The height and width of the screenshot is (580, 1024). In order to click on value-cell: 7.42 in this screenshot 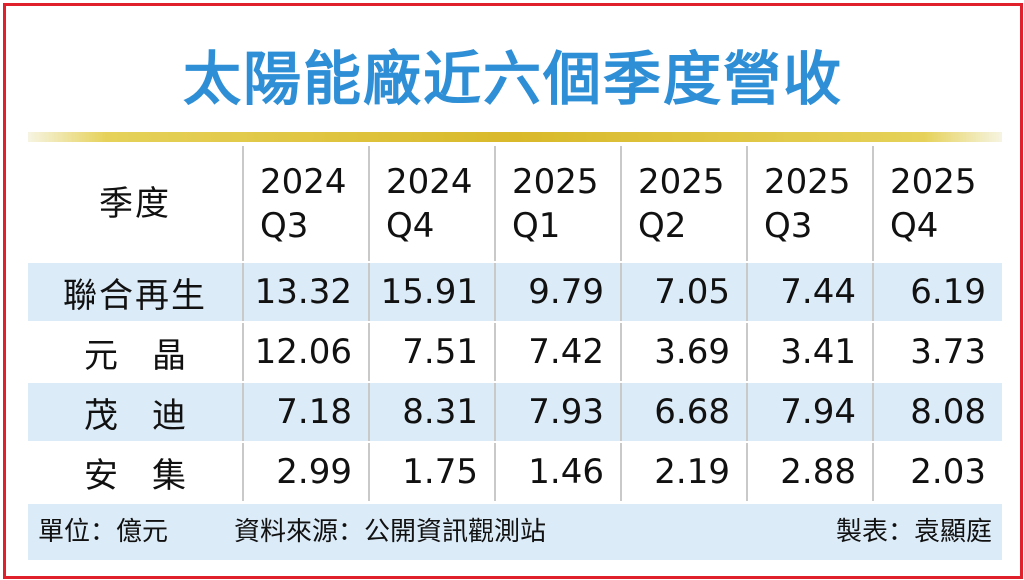, I will do `click(559, 352)`.